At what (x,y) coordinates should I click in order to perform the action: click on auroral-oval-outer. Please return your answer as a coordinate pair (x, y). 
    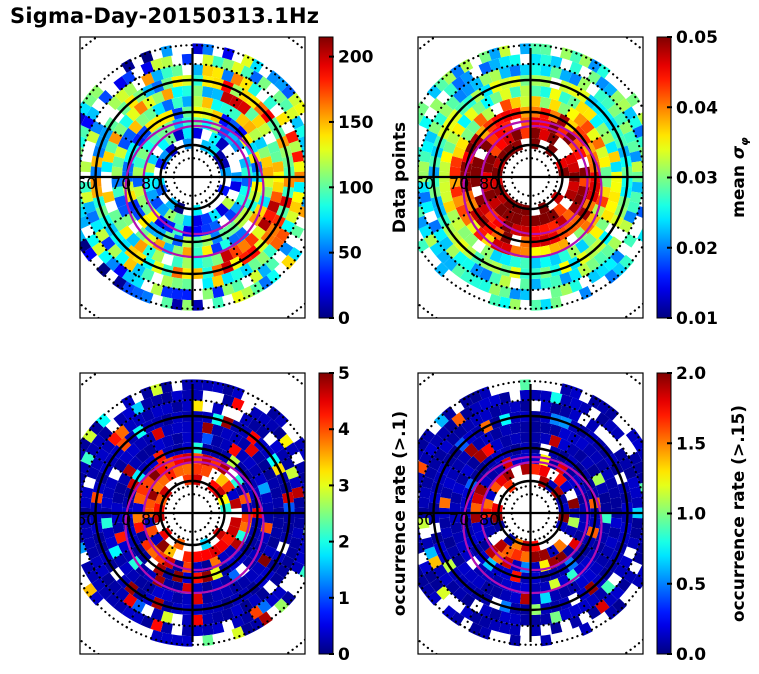
    Looking at the image, I should click on (194, 525).